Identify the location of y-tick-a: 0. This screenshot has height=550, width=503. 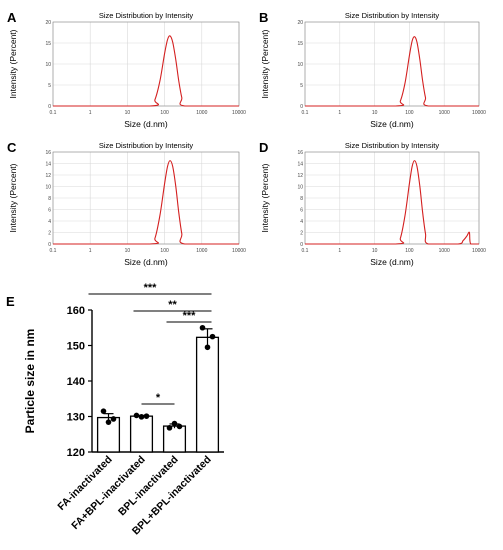
(49, 107).